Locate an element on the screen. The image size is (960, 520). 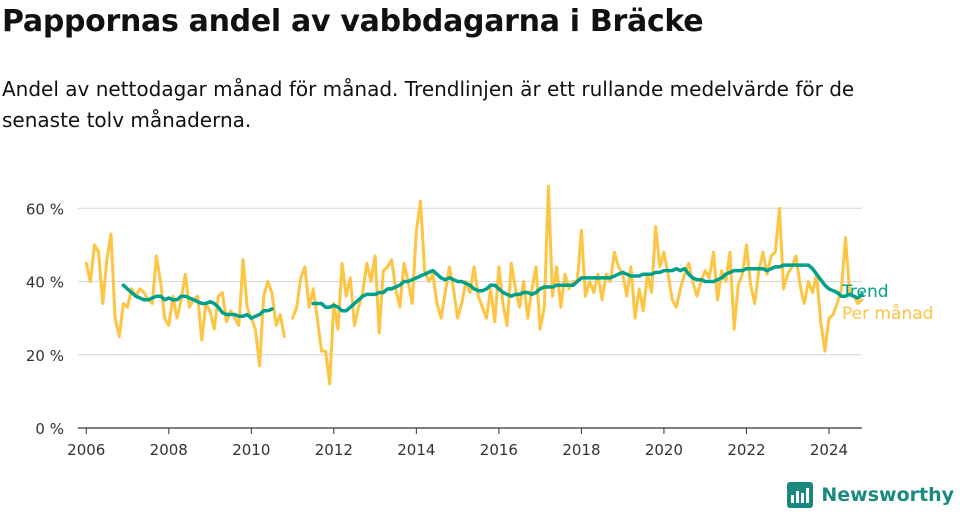
x-tick-label: 2012 is located at coordinates (334, 450).